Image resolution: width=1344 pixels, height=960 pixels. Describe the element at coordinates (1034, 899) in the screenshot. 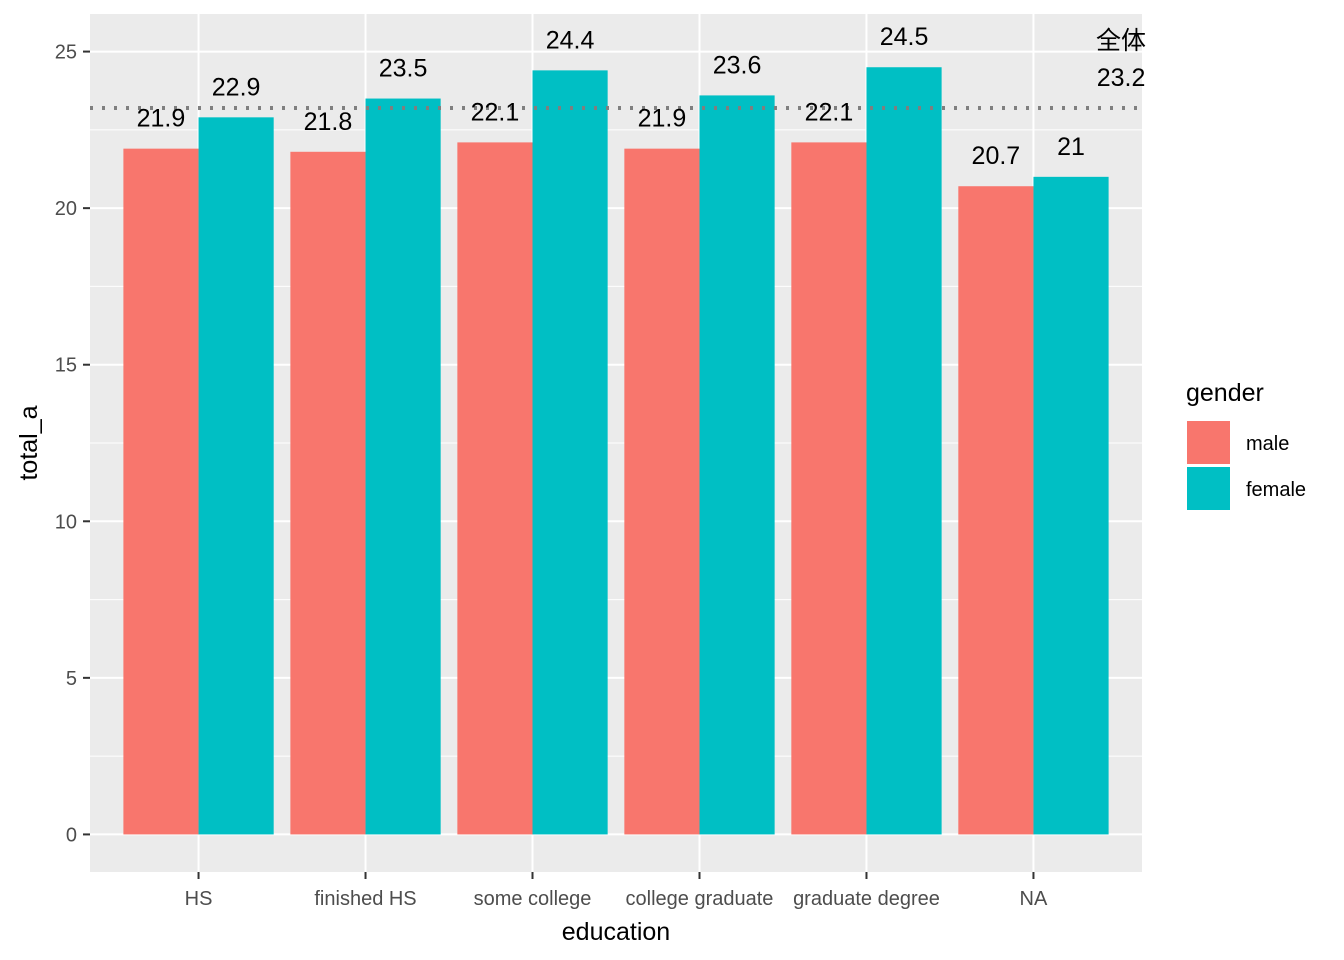

I see `x-tick-label: NA` at that location.